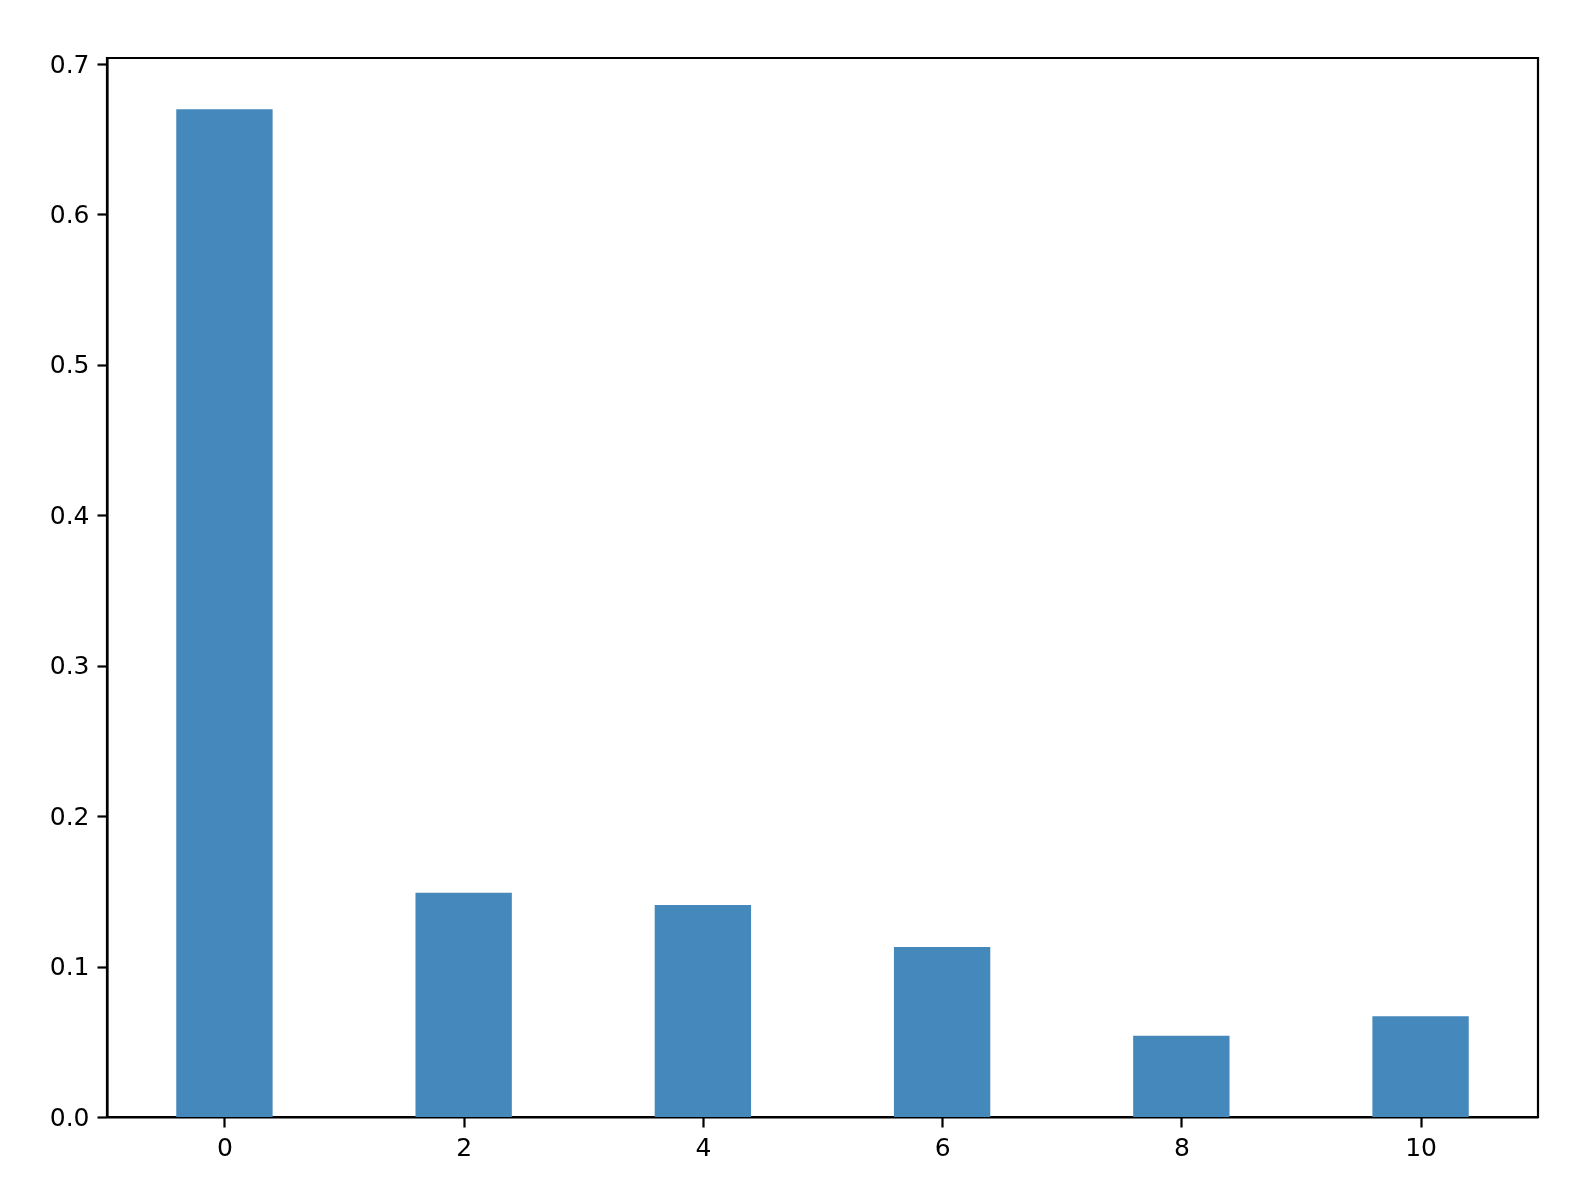 The image size is (1586, 1184). What do you see at coordinates (224, 1147) in the screenshot?
I see `x-tick-label: 0` at bounding box center [224, 1147].